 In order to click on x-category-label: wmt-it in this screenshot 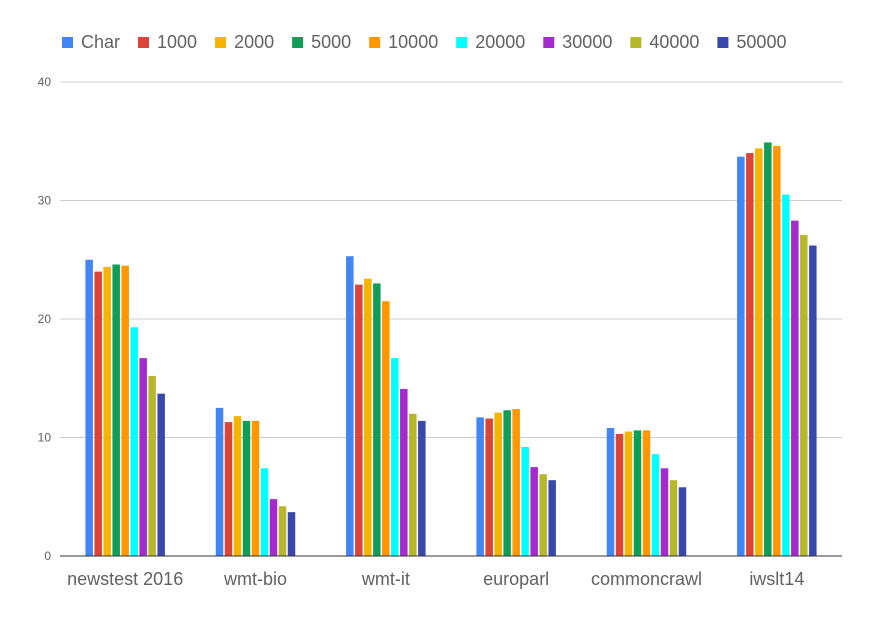, I will do `click(385, 579)`.